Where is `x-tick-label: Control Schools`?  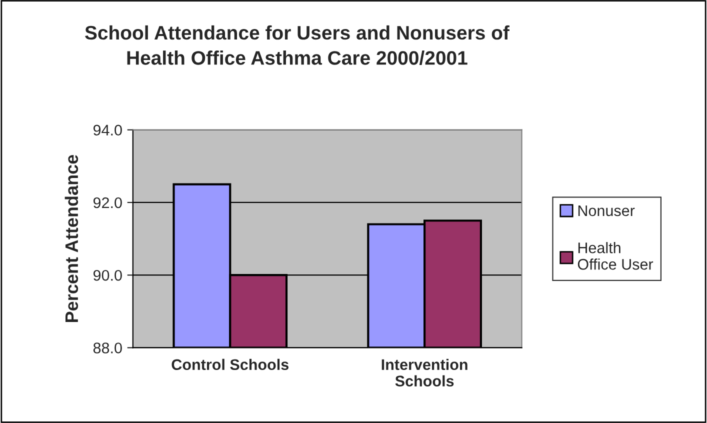 x-tick-label: Control Schools is located at coordinates (230, 364).